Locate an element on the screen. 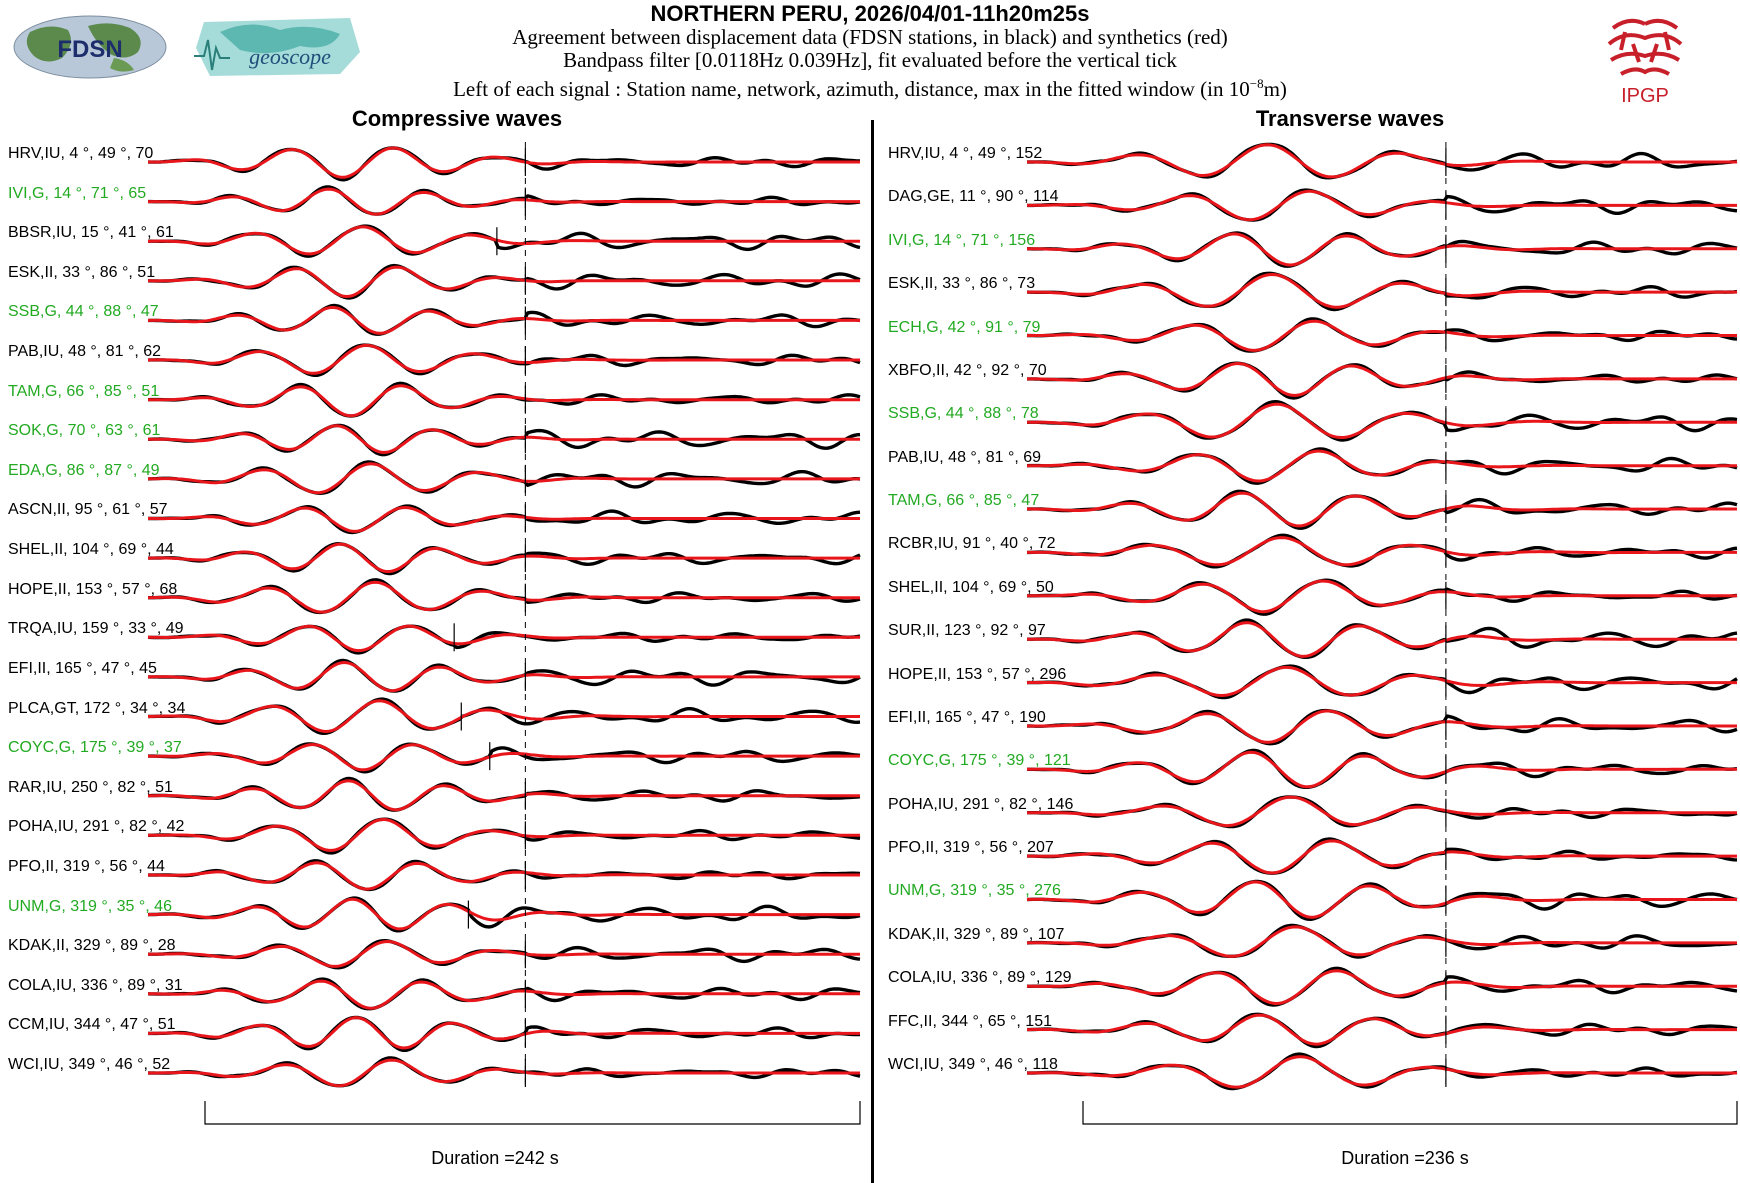  subtitle-line-3-suffix: m) is located at coordinates (1275, 89).